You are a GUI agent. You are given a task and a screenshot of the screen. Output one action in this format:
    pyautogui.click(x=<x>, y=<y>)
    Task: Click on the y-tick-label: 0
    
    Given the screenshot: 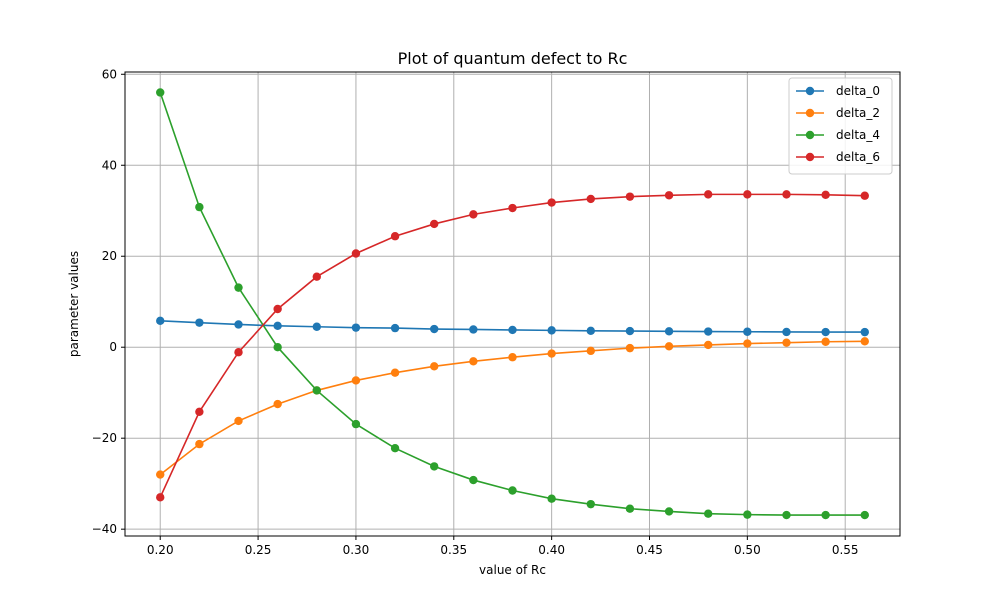 What is the action you would take?
    pyautogui.click(x=113, y=347)
    